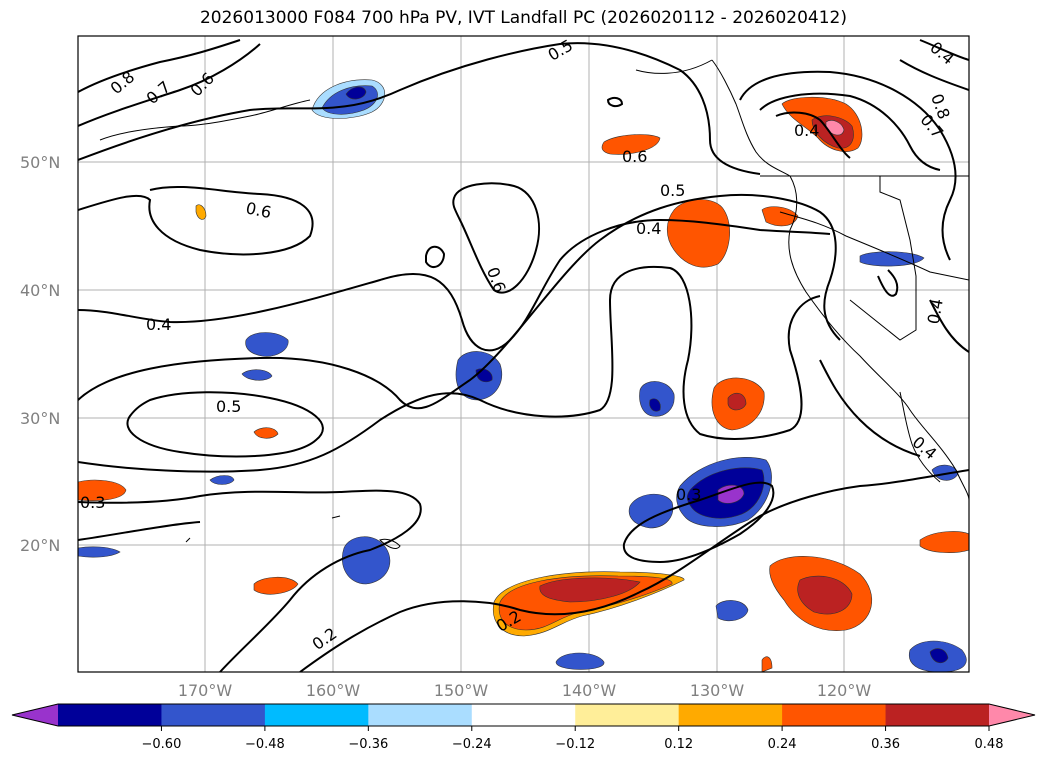  I want to click on lat-label: 30°N, so click(40, 418).